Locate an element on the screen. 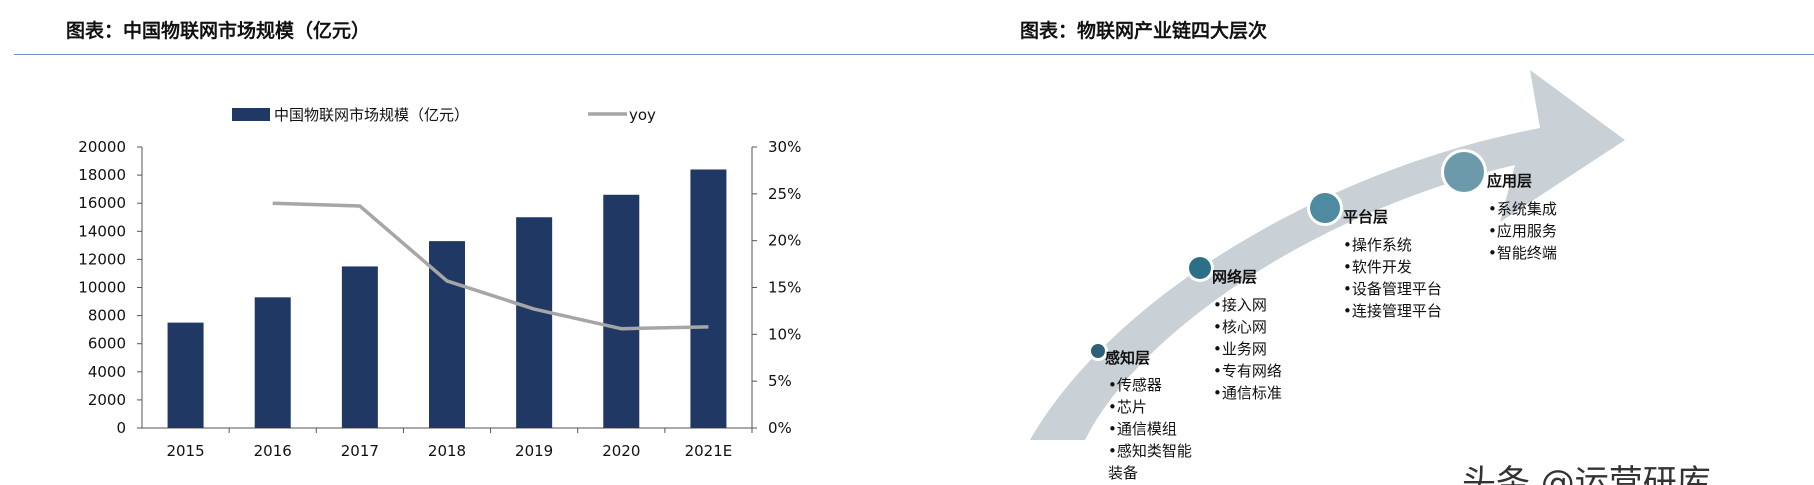  right-panel-title: 图表：物联网产业链四大层次 is located at coordinates (1144, 31).